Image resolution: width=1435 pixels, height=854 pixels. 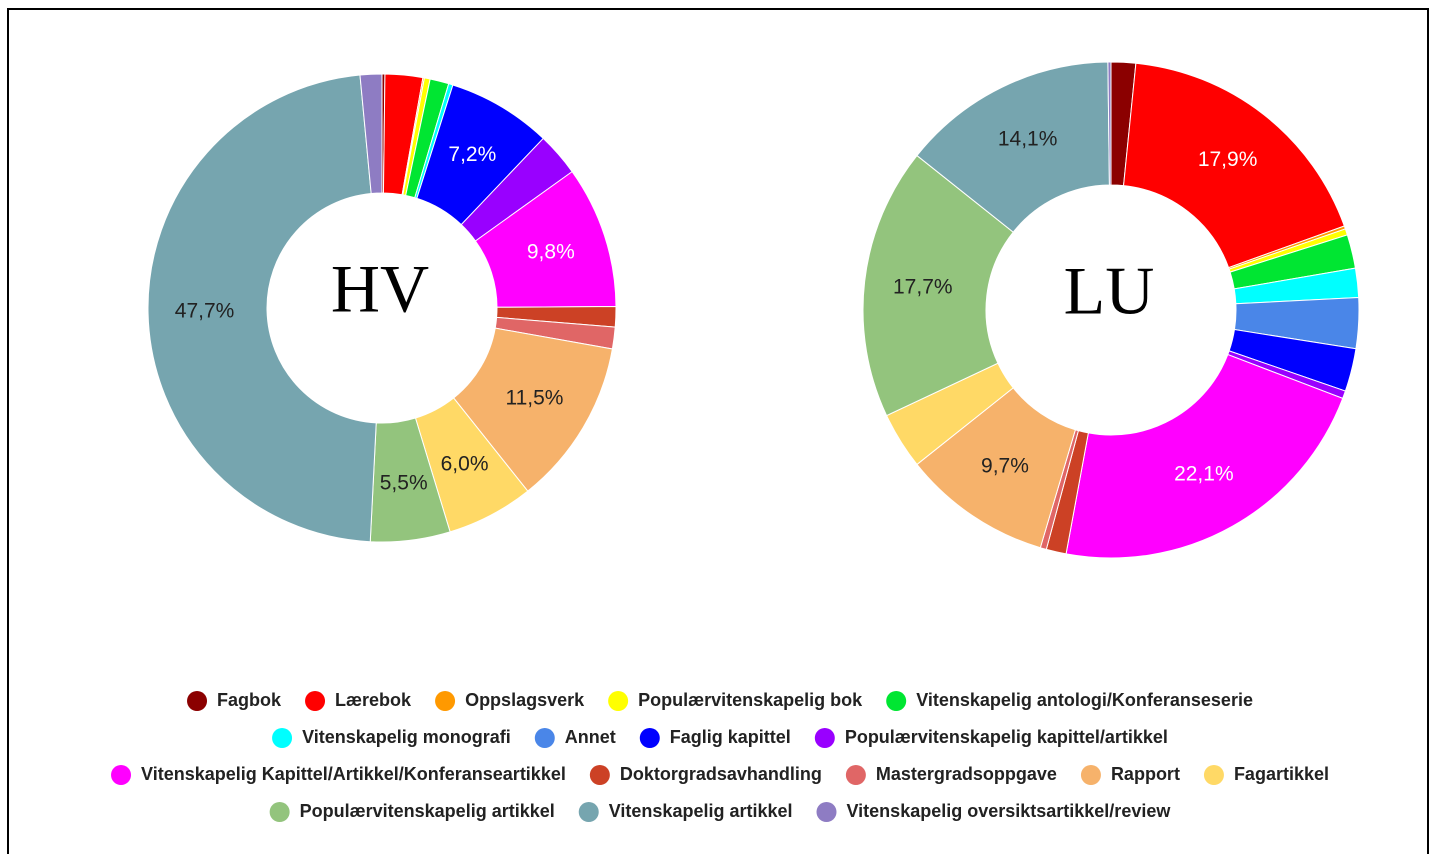 I want to click on slice-label: 17,9%, so click(x=1228, y=159).